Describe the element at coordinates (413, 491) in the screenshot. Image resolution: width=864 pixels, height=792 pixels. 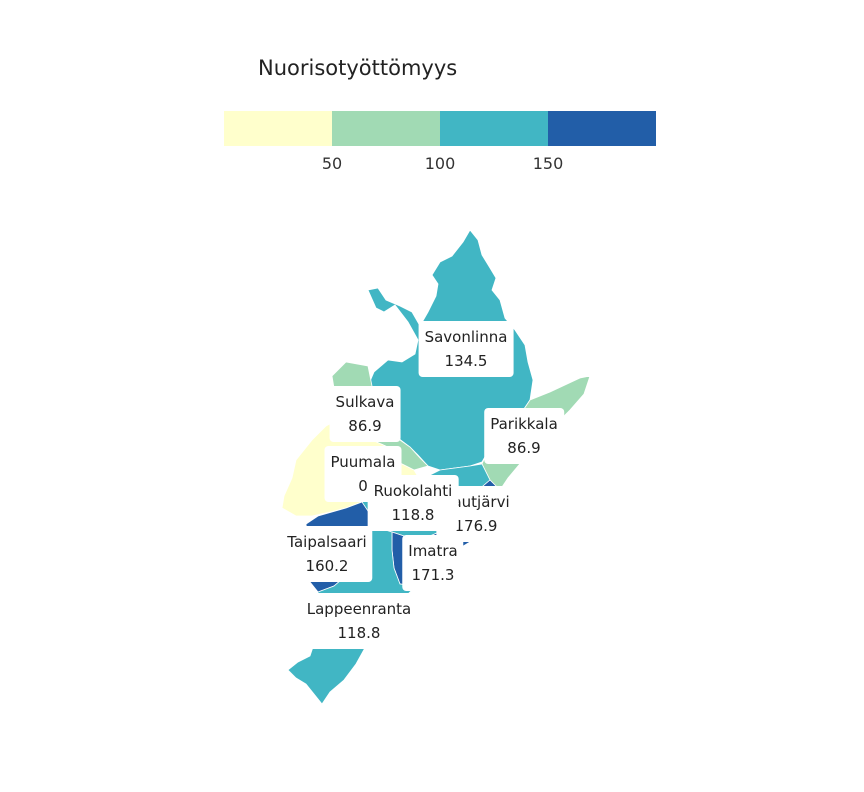
I see `label-name: Ruokolahti` at that location.